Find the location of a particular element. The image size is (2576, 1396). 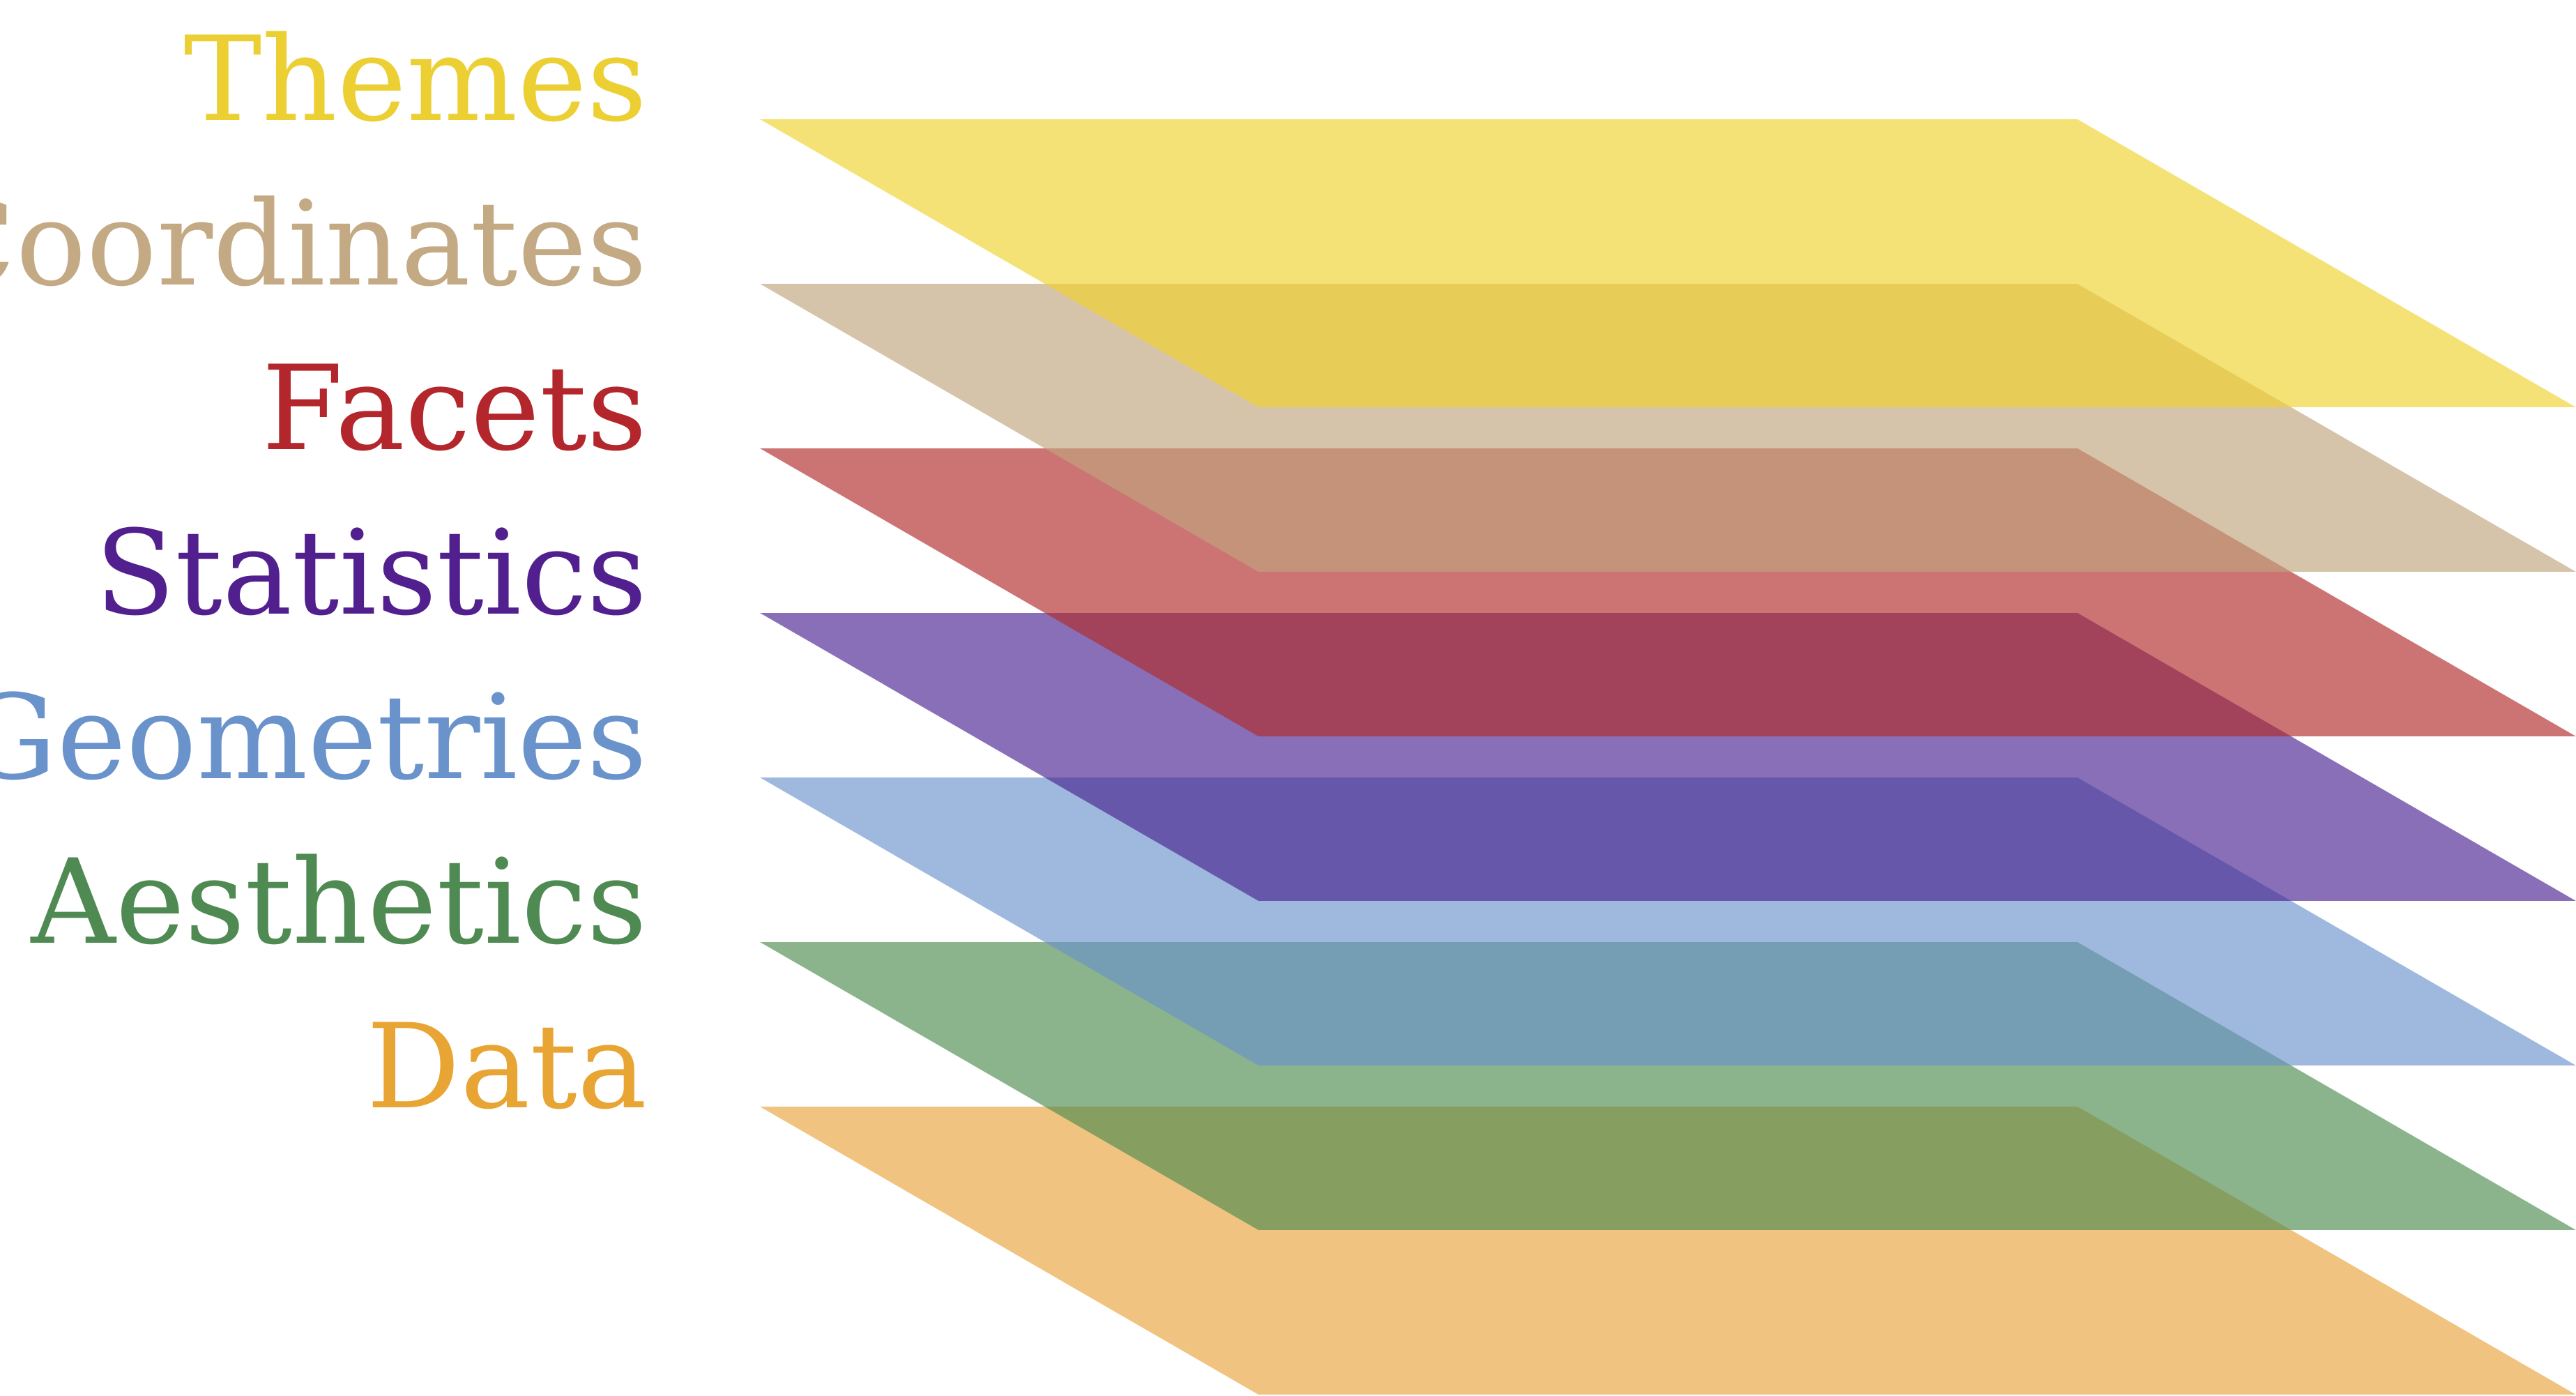

layer-label-themes: Themes is located at coordinates (415, 79).